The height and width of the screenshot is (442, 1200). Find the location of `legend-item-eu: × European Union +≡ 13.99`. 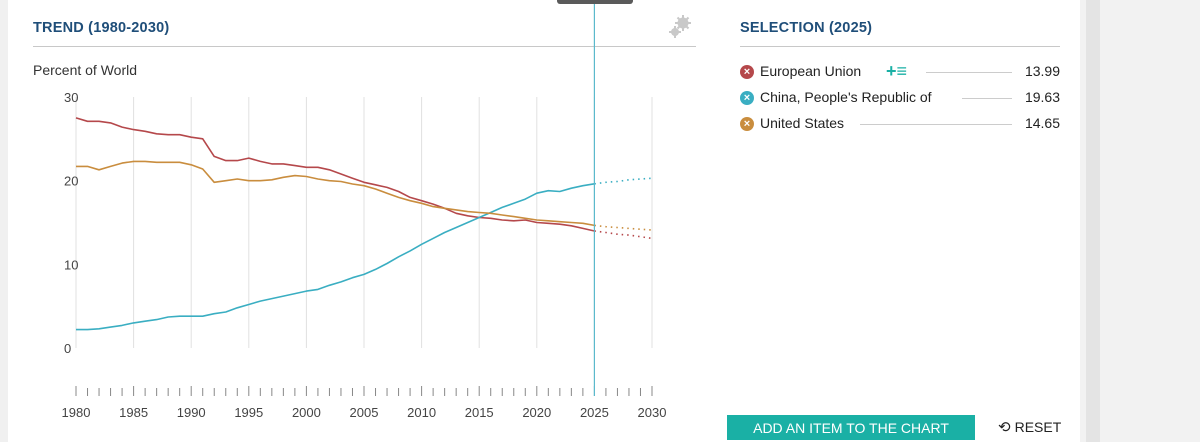

legend-item-eu: × European Union +≡ 13.99 is located at coordinates (900, 72).